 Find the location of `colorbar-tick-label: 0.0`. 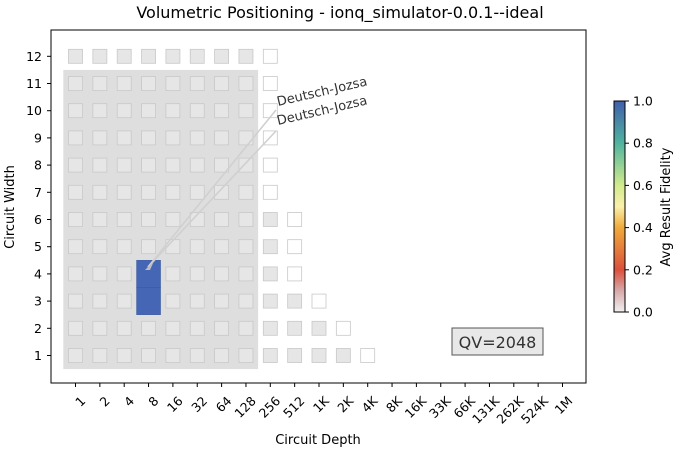

colorbar-tick-label: 0.0 is located at coordinates (643, 312).